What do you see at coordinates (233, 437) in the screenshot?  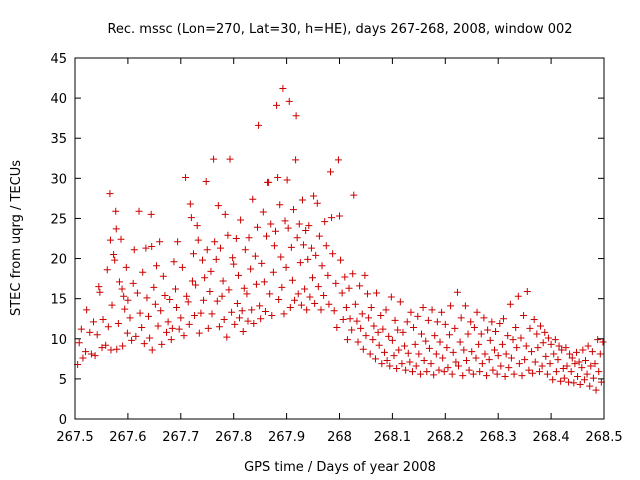 I see `x-tick-label: 267.8` at bounding box center [233, 437].